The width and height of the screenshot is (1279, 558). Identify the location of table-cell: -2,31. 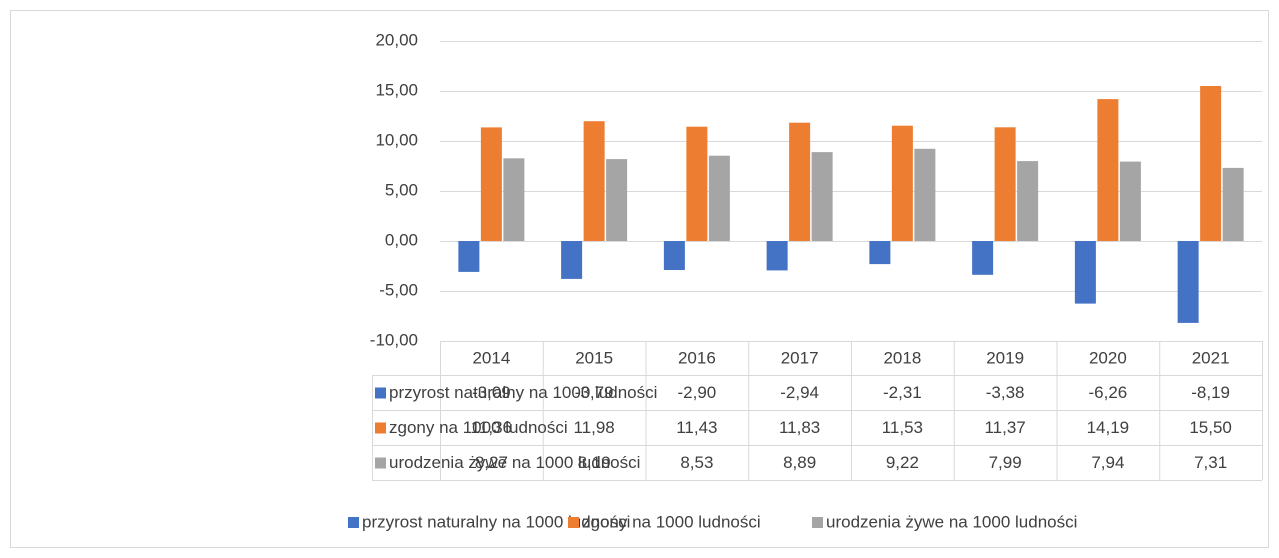
(902, 392).